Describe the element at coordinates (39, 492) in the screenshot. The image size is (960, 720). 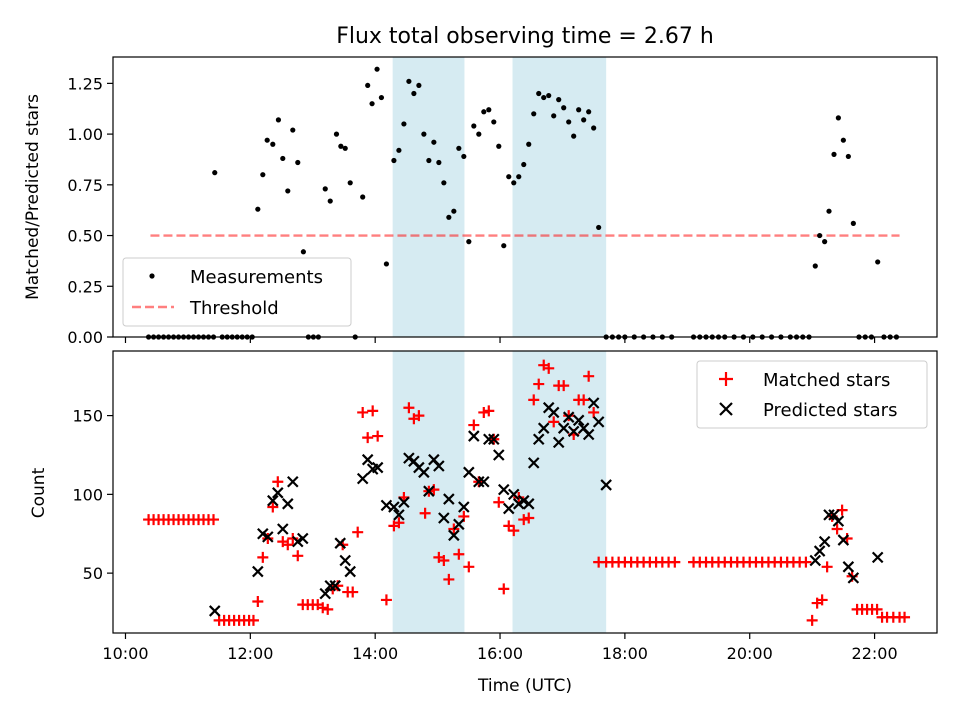
I see `bottom-y-axis-label: Count` at that location.